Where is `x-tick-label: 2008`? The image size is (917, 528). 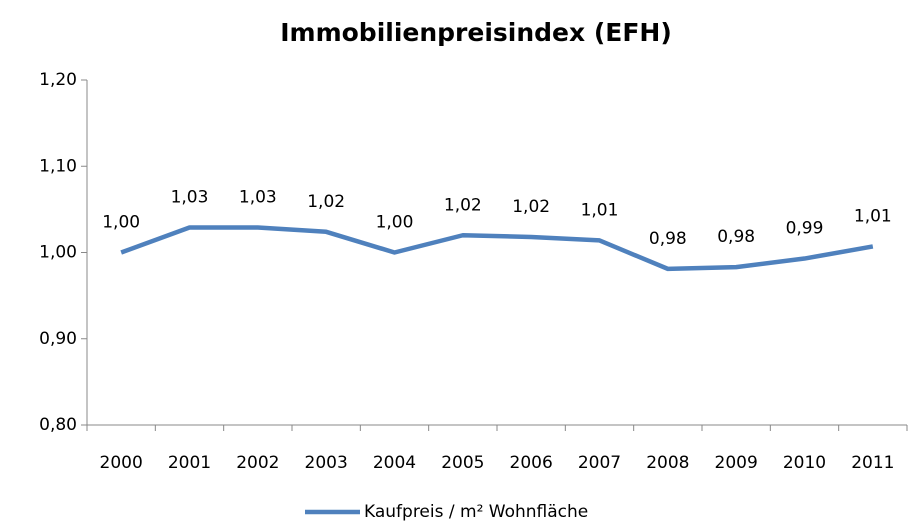
x-tick-label: 2008 is located at coordinates (667, 463).